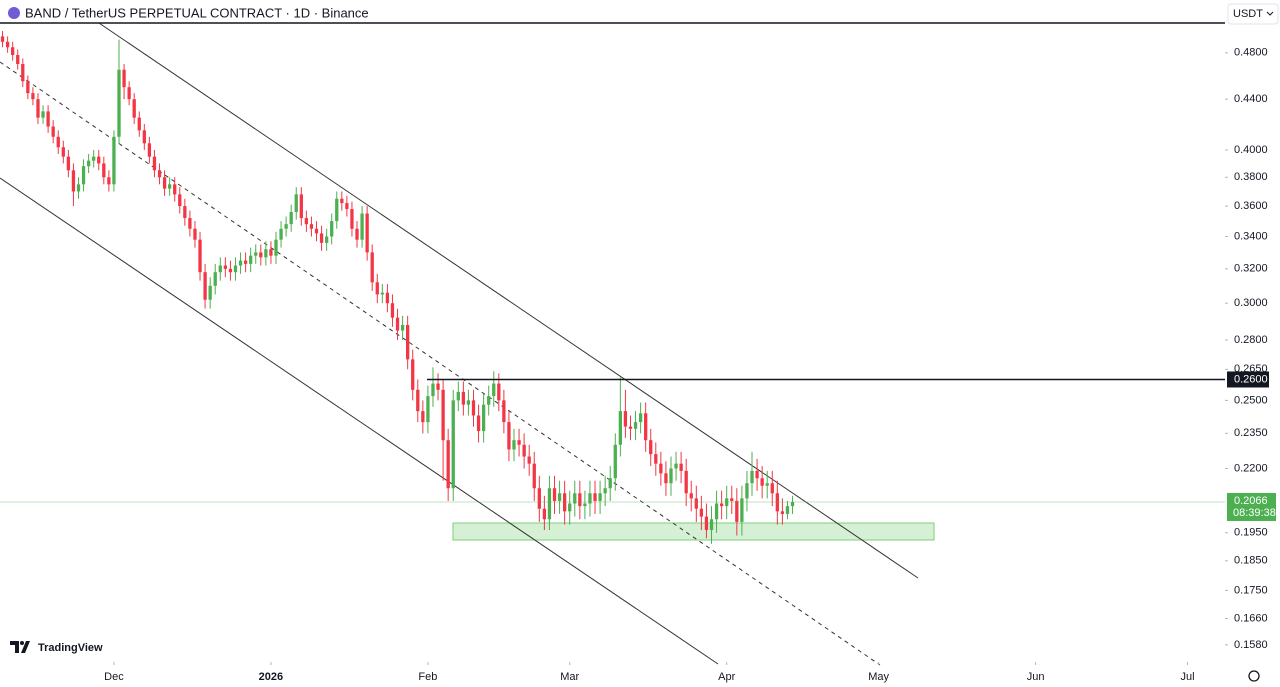 The width and height of the screenshot is (1280, 687). Describe the element at coordinates (569, 677) in the screenshot. I see `x-tick-label: Mar` at that location.